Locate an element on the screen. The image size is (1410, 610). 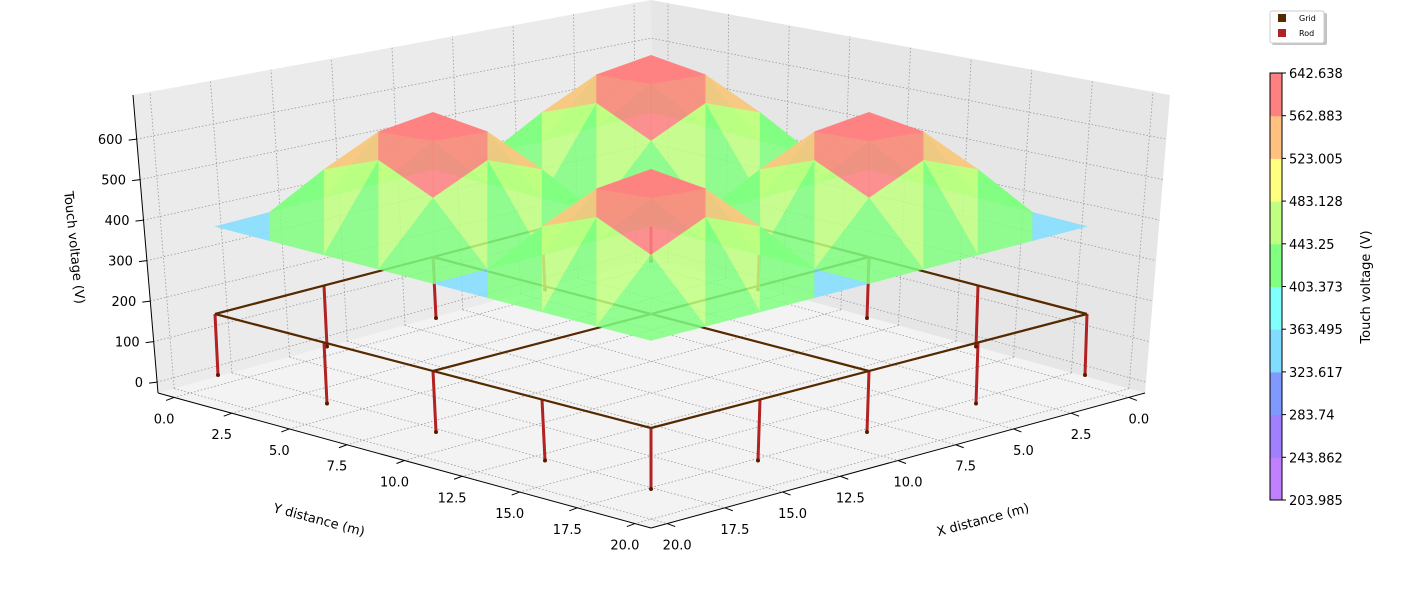
z-axis-label: Touch voltage (V) is located at coordinates (73, 247).